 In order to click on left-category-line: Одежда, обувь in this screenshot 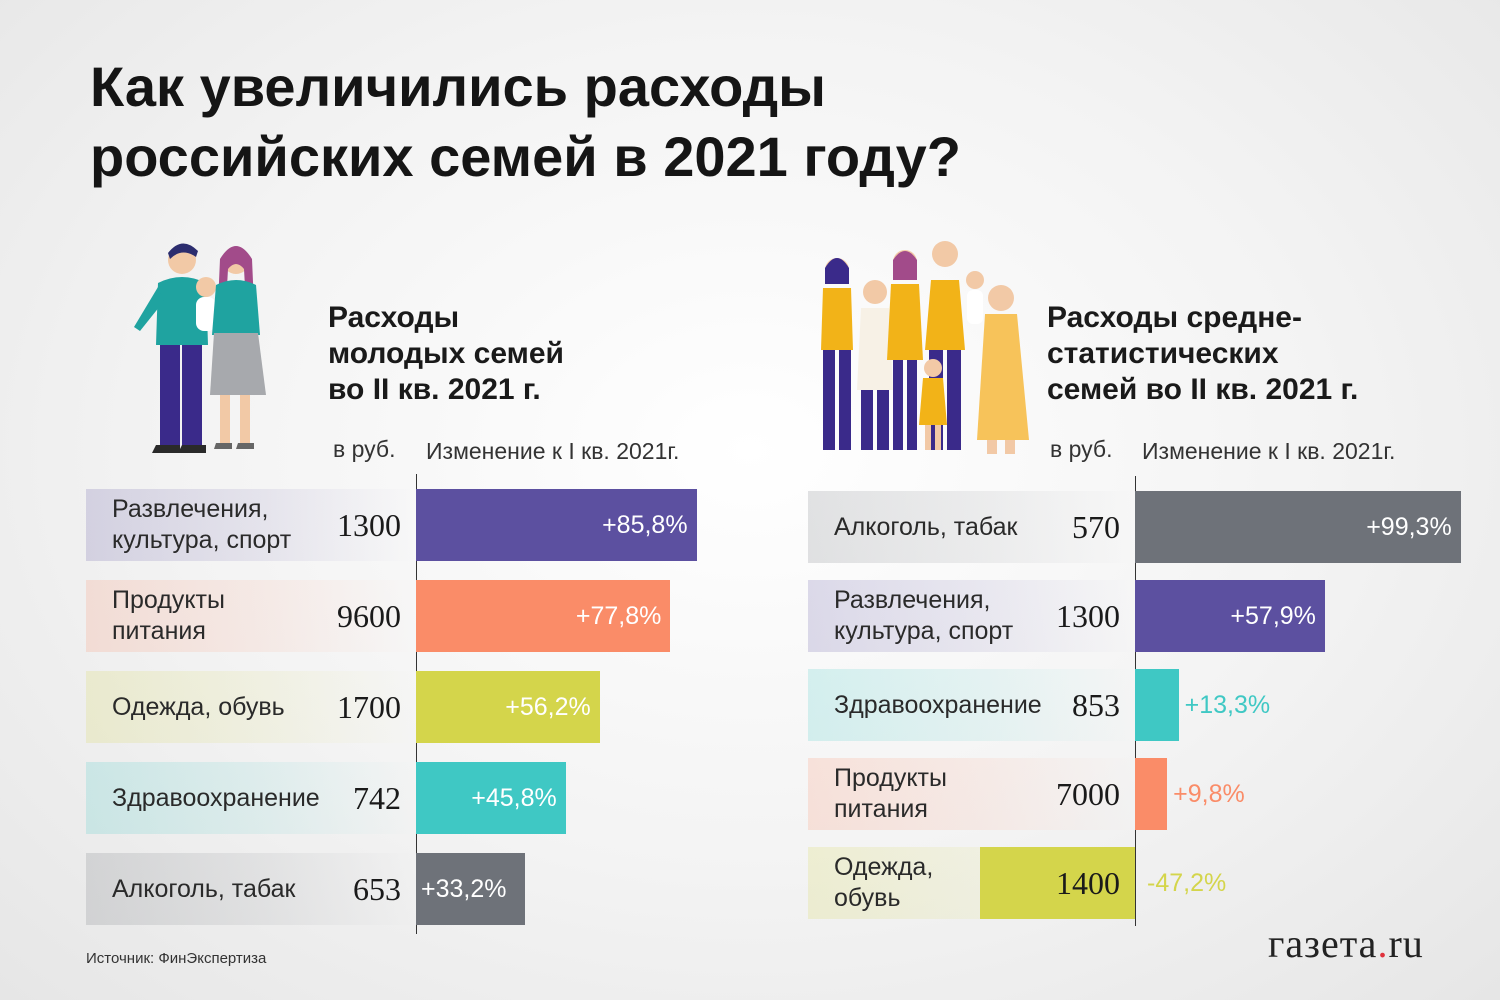, I will do `click(198, 706)`.